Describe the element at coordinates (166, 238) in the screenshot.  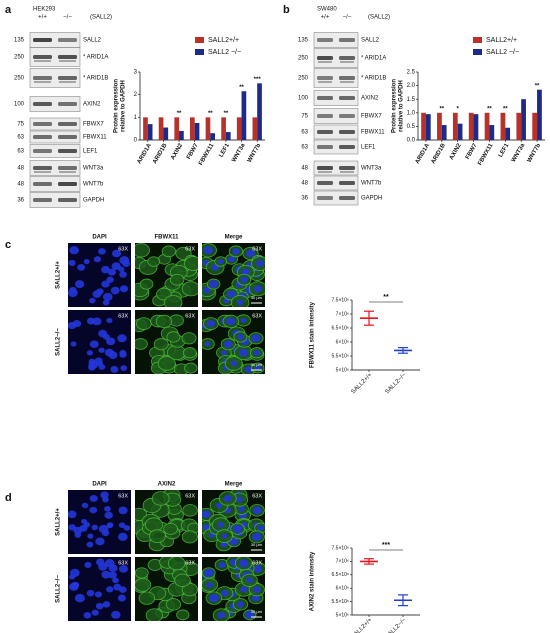
I see `column-header: FBWX11` at that location.